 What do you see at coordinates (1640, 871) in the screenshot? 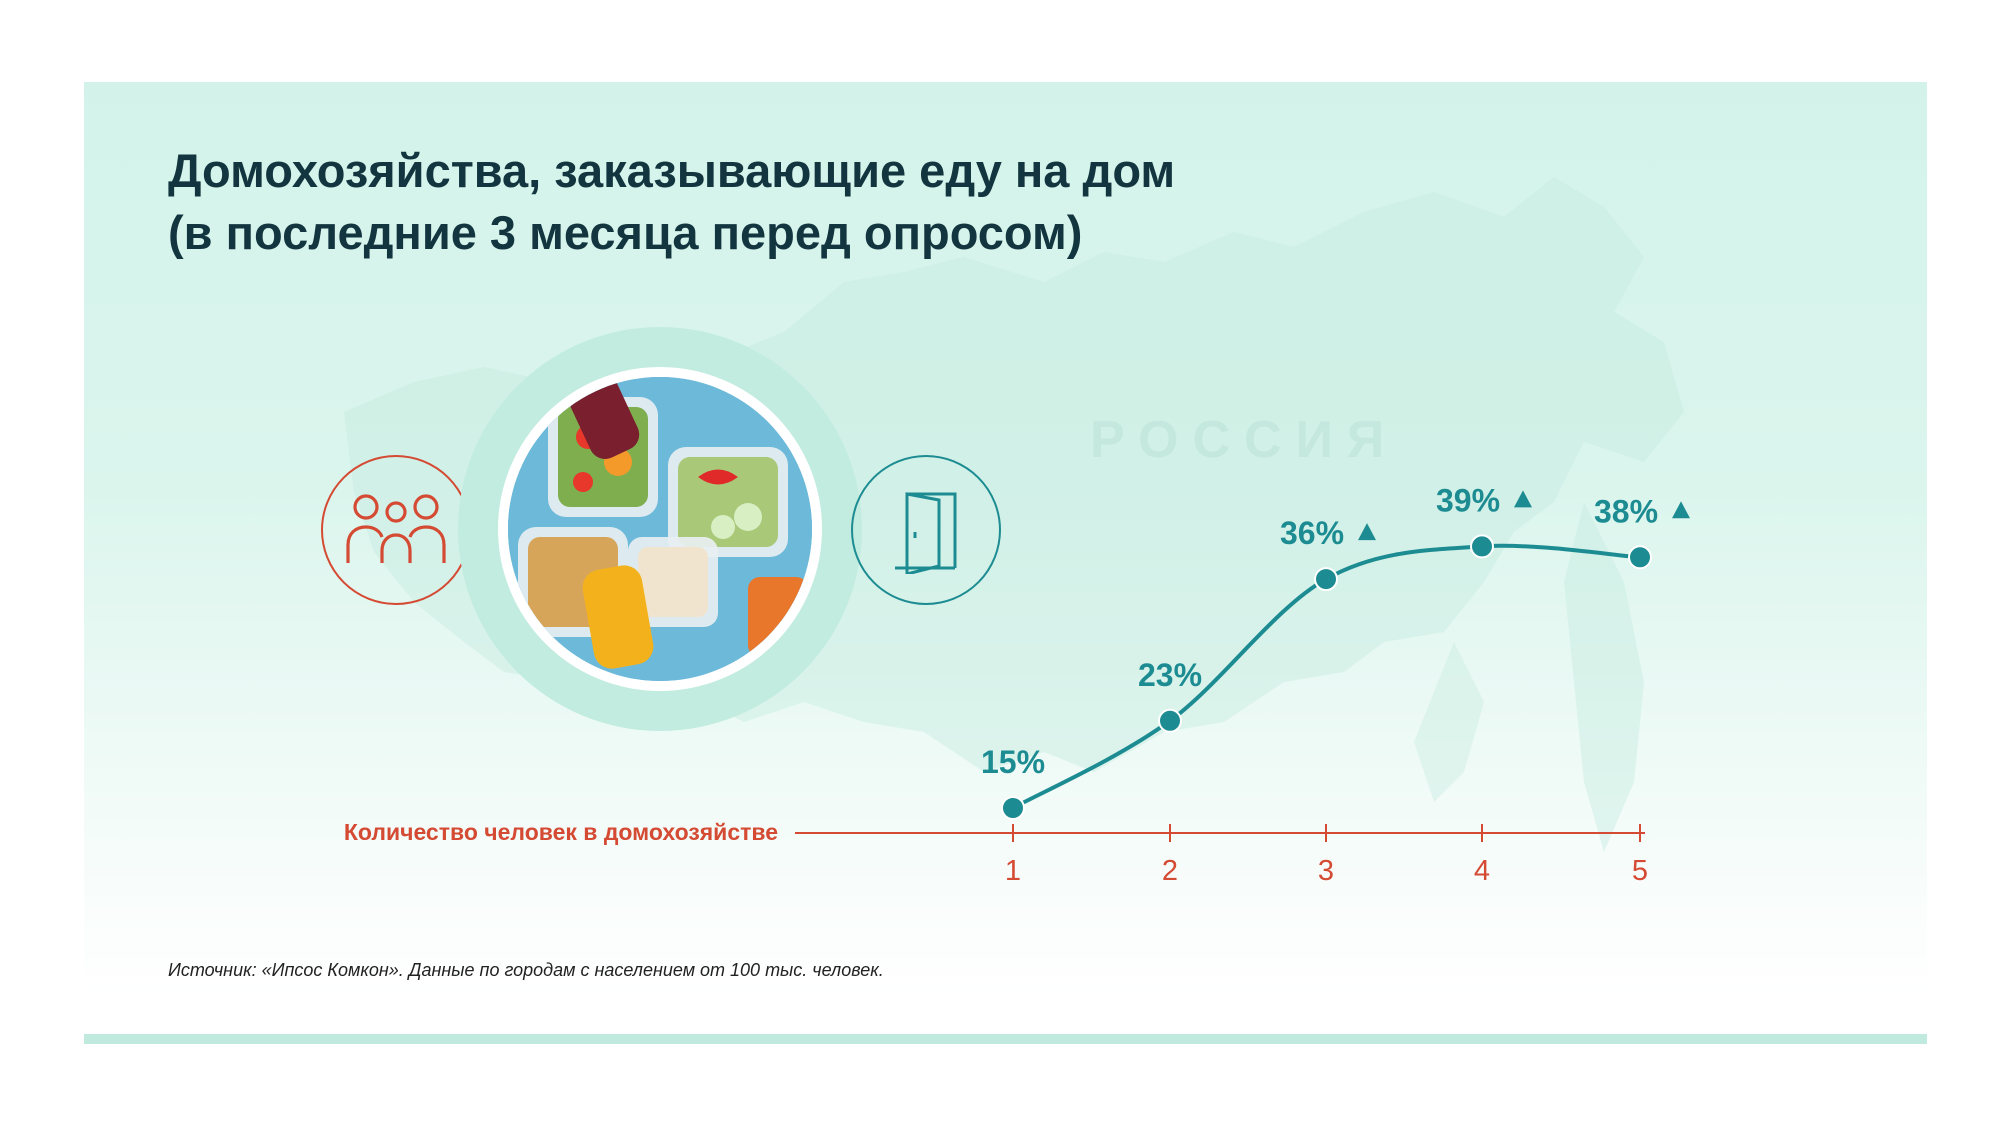
I see `x-tick-label: 5` at bounding box center [1640, 871].